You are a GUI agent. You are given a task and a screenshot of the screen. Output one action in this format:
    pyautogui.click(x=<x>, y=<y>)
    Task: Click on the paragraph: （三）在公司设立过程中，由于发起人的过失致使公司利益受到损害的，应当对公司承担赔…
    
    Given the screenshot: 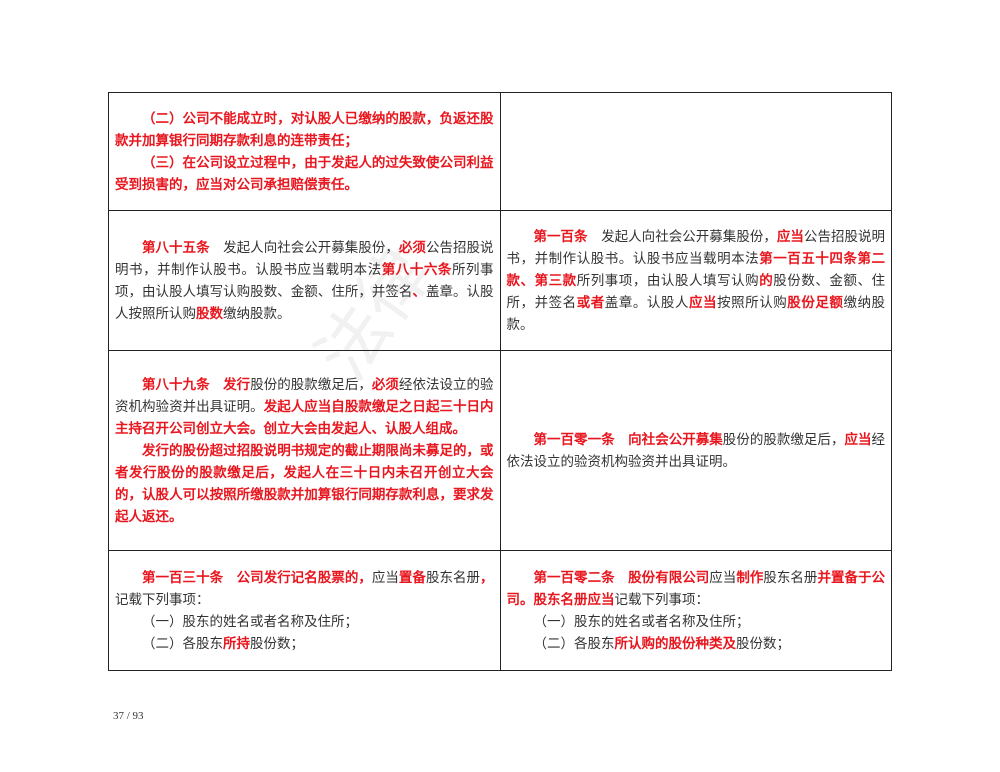 What is the action you would take?
    pyautogui.click(x=304, y=174)
    